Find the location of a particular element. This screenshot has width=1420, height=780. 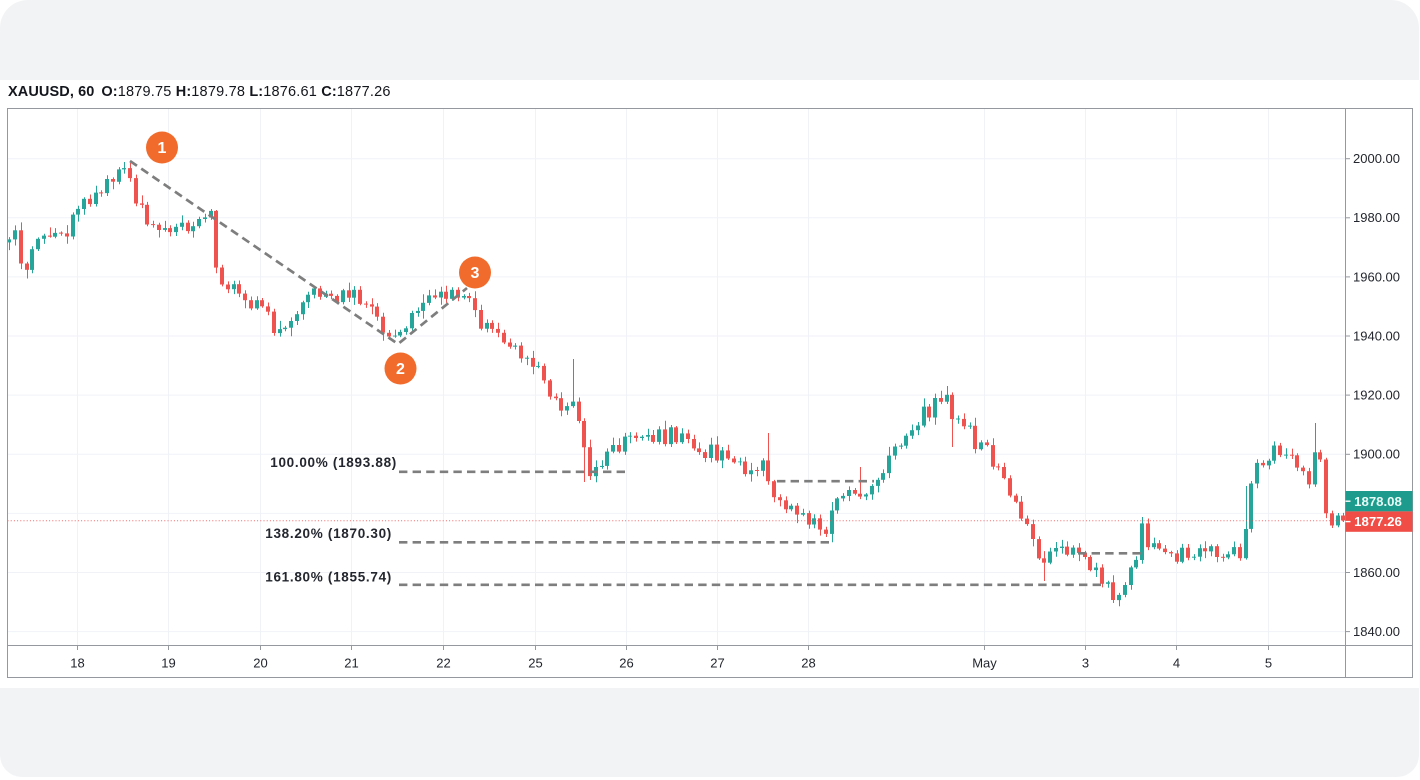

svg-text: 2000.00 is located at coordinates (1376, 158).